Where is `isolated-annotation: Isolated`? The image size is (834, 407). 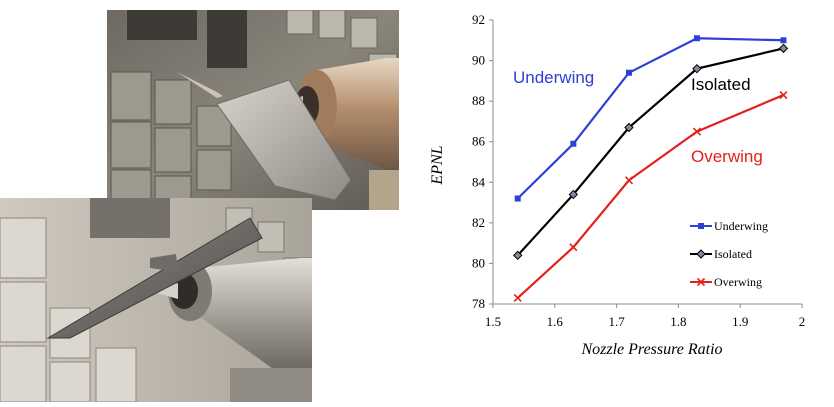 isolated-annotation: Isolated is located at coordinates (721, 84).